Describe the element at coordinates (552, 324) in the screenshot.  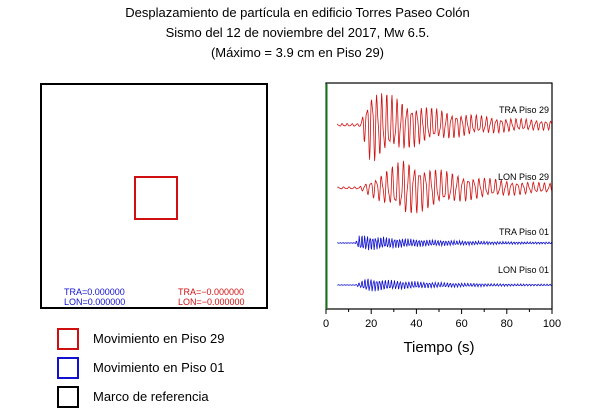
I see `x-tick-label: 100` at that location.